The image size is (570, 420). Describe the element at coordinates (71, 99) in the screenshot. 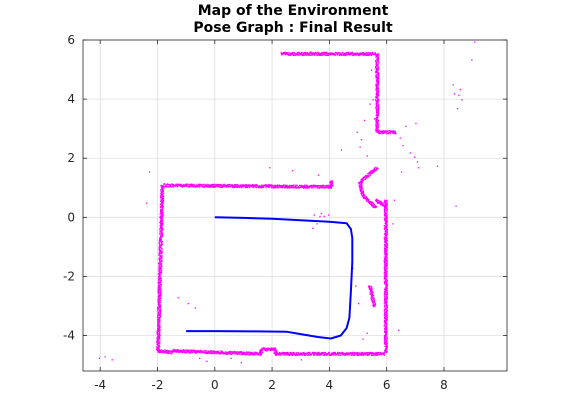

I see `y-tick-label: 4` at that location.